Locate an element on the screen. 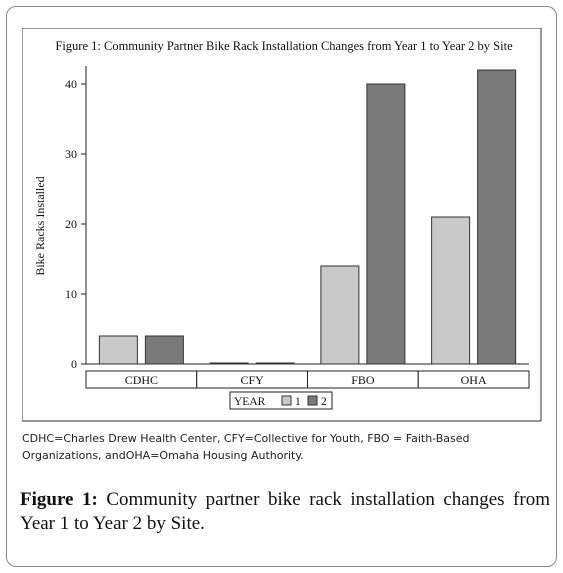 Image resolution: width=563 pixels, height=573 pixels. category-label: OHA is located at coordinates (474, 380).